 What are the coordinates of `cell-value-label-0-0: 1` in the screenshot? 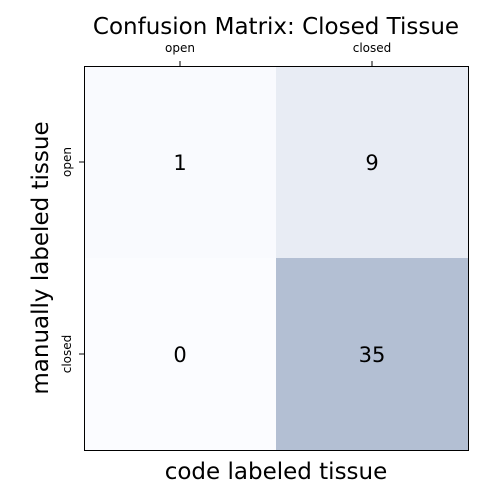 It's located at (179, 163).